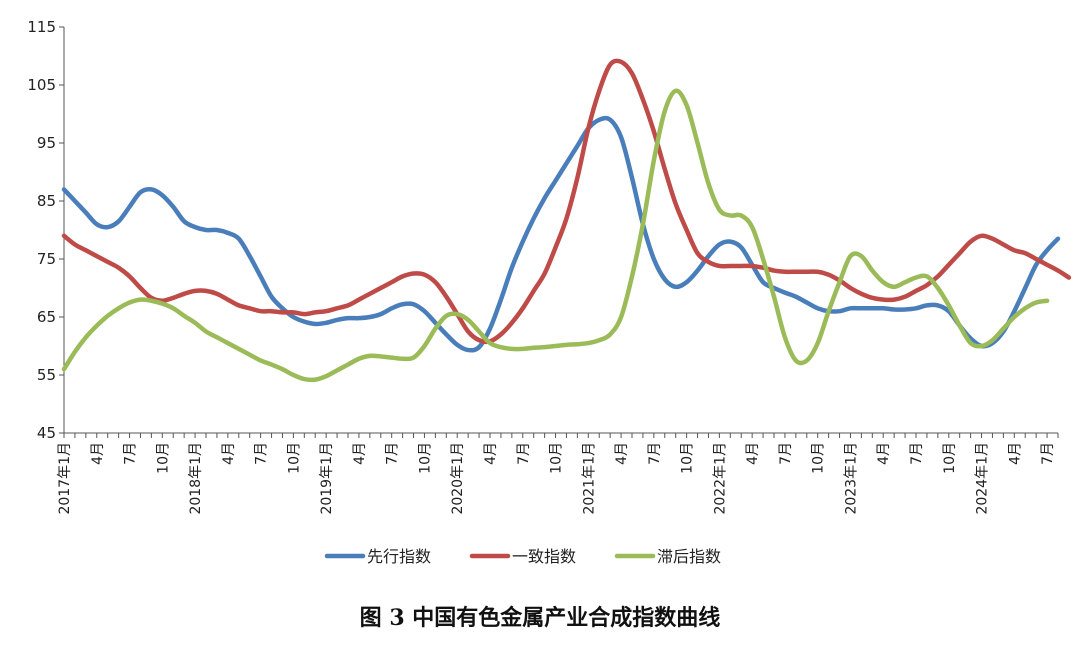 This screenshot has height=647, width=1080. Describe the element at coordinates (65, 478) in the screenshot. I see `x-tick-label: 2017年1月` at that location.